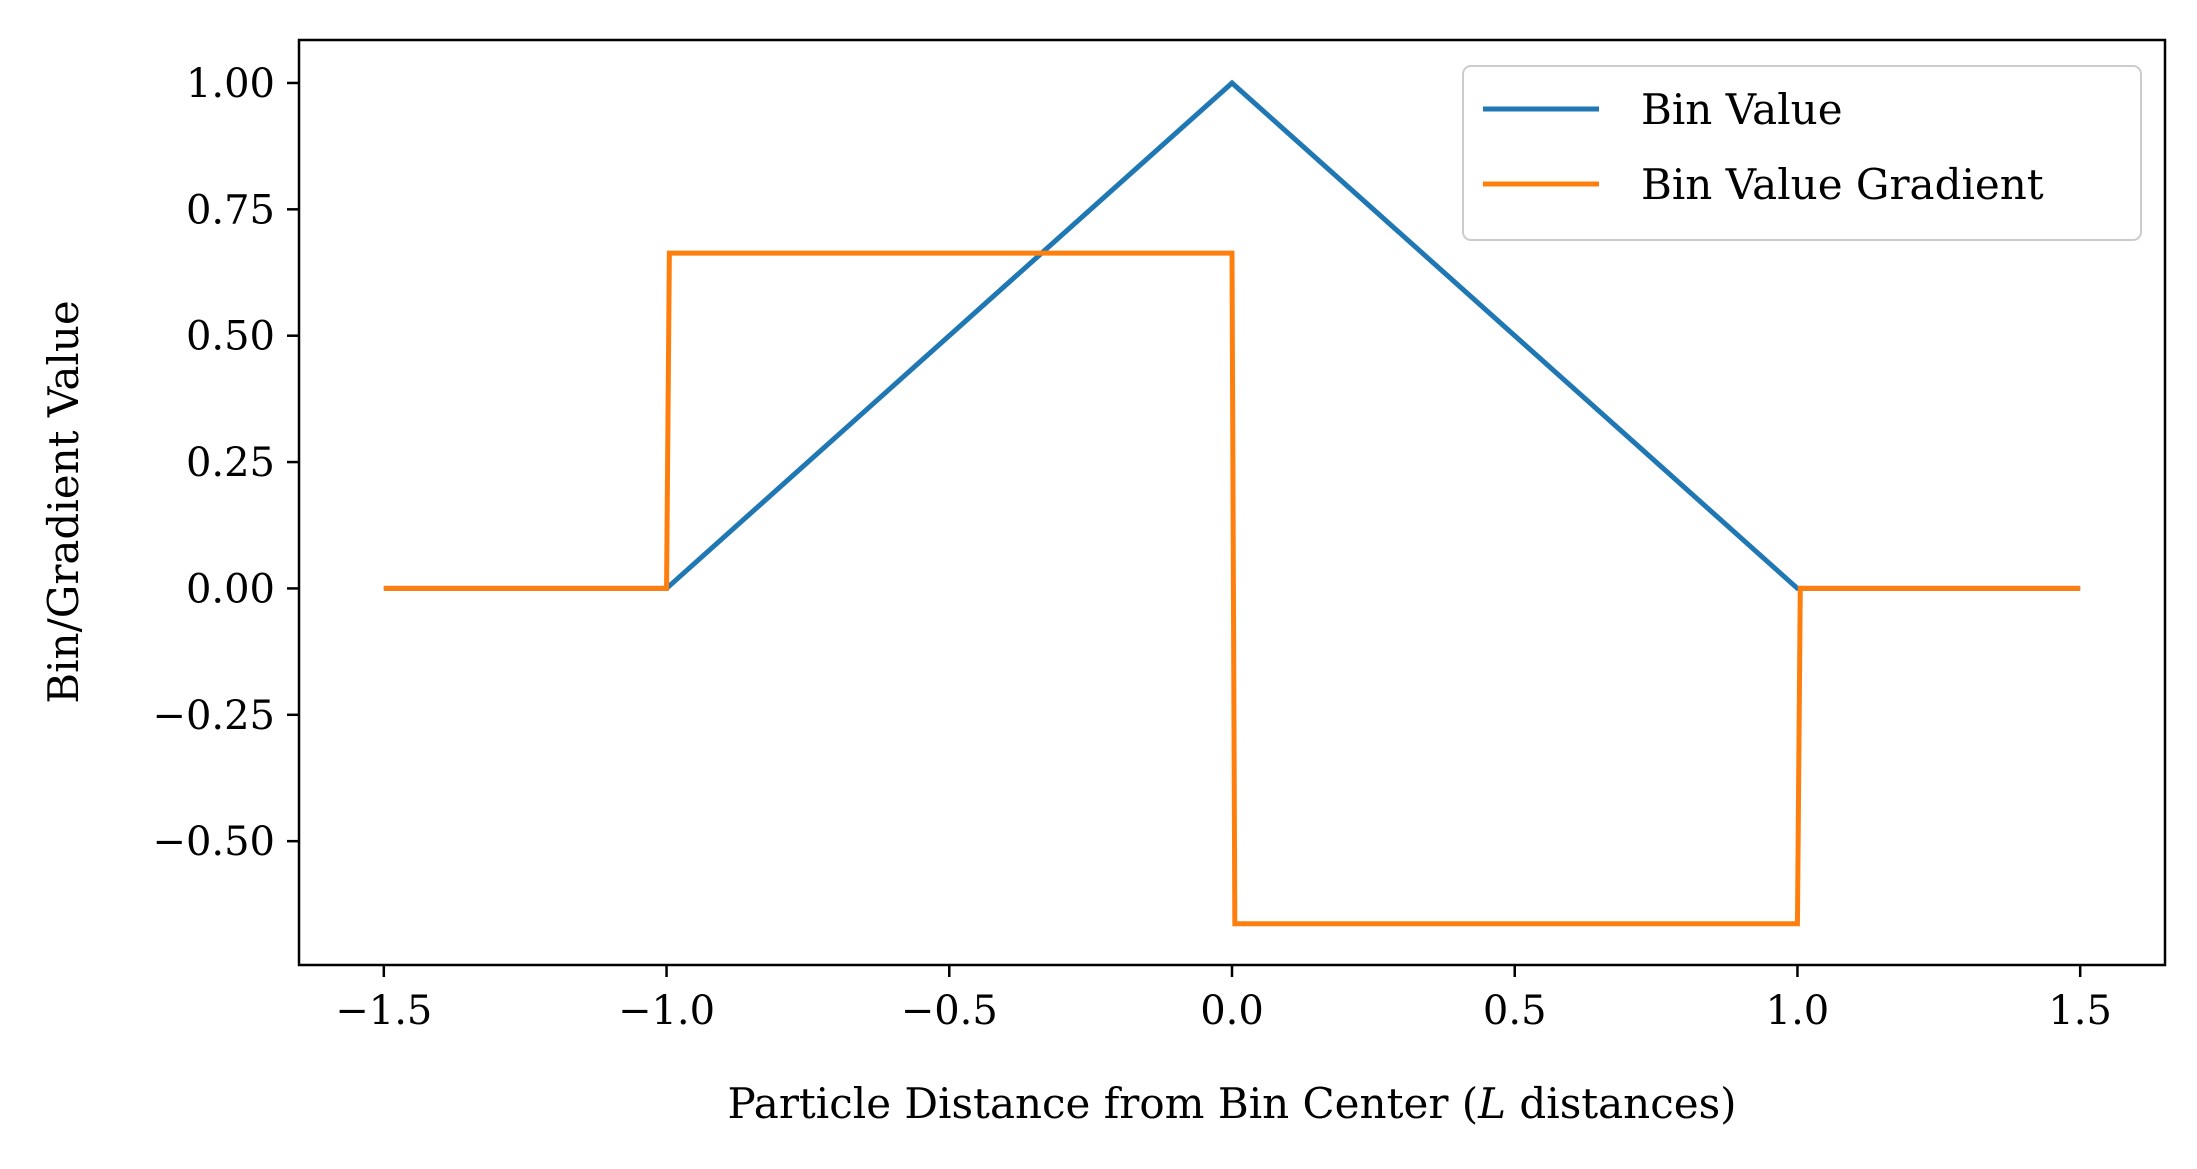  I want to click on x-tick-label: −1.0, so click(666, 1011).